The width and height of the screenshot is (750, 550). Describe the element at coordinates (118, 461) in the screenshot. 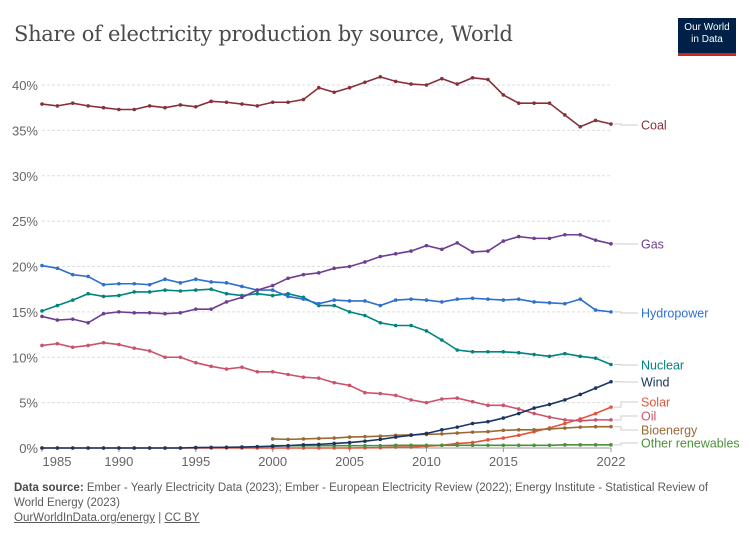

I see `x-tick-label: 1990` at that location.